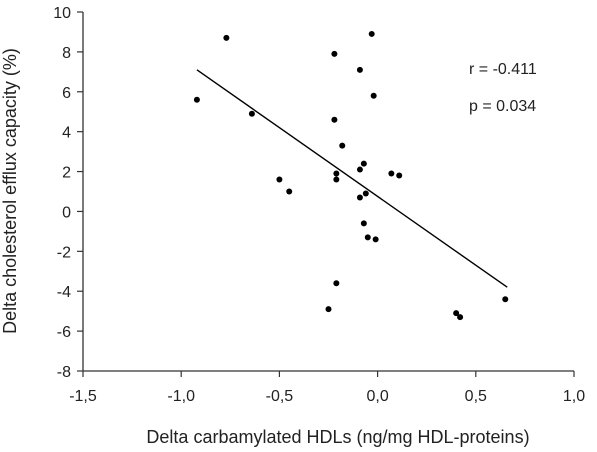 This screenshot has height=452, width=597. Describe the element at coordinates (68, 193) in the screenshot. I see `y-ticks: -8 -6 -4 -2 0 2 4 6 8 10` at that location.